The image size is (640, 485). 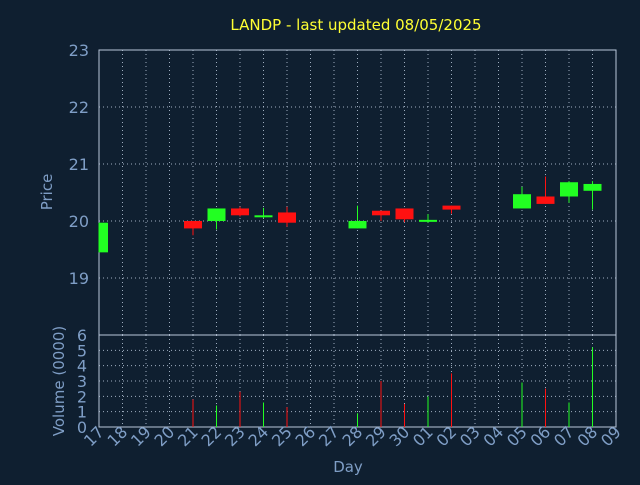 What do you see at coordinates (82, 381) in the screenshot?
I see `volume-tick-label: 3` at bounding box center [82, 381].